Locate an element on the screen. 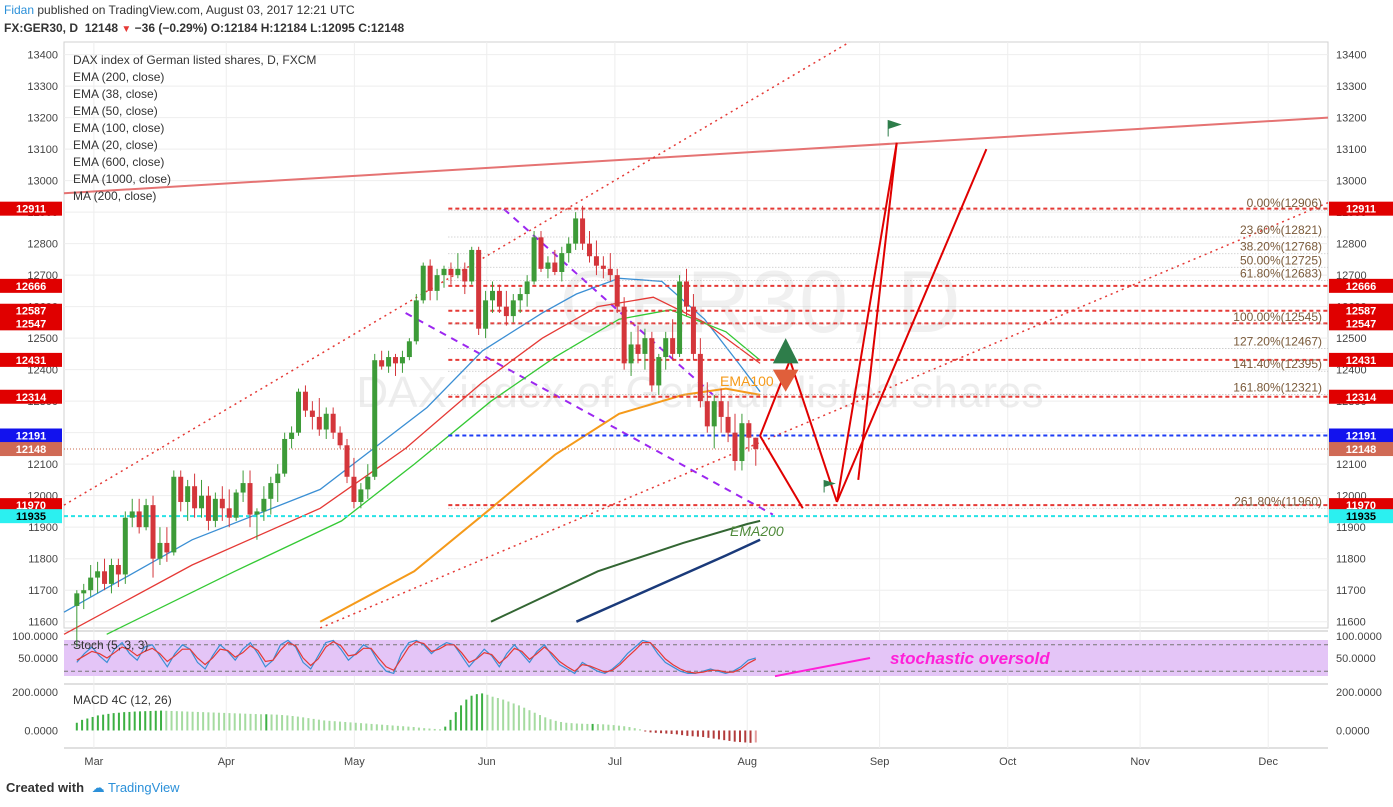 The image size is (1393, 807). close-value: C:12148 is located at coordinates (381, 28).